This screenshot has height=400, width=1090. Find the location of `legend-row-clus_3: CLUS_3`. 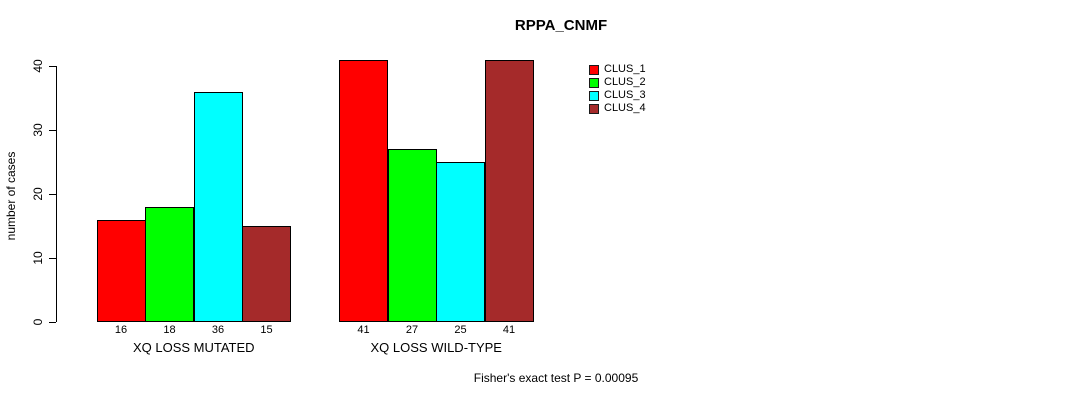

legend-row-clus_3: CLUS_3 is located at coordinates (617, 95).